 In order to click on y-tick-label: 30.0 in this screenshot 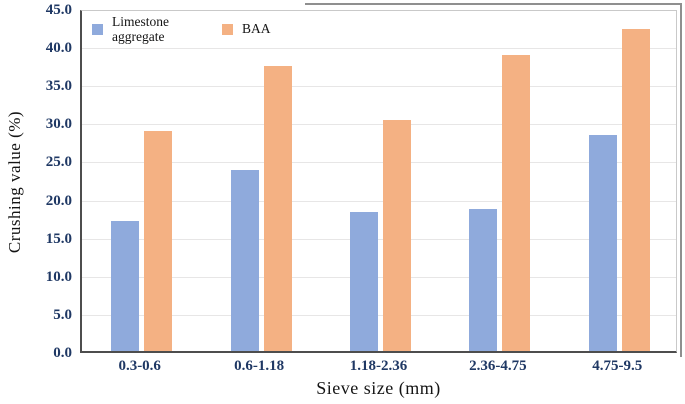, I will do `click(58, 124)`.